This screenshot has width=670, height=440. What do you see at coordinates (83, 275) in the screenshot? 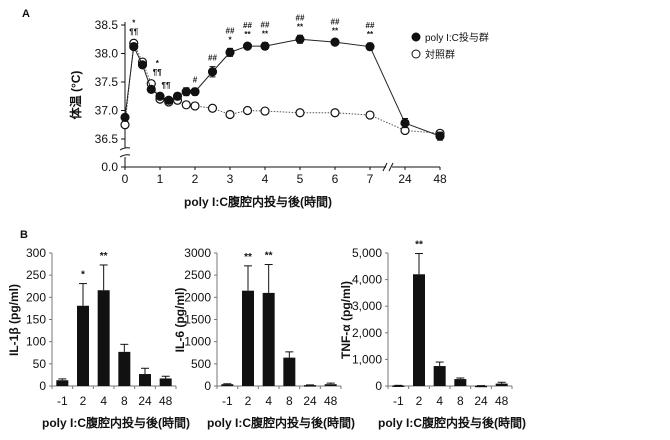
I see `significance-mark: *` at bounding box center [83, 275].